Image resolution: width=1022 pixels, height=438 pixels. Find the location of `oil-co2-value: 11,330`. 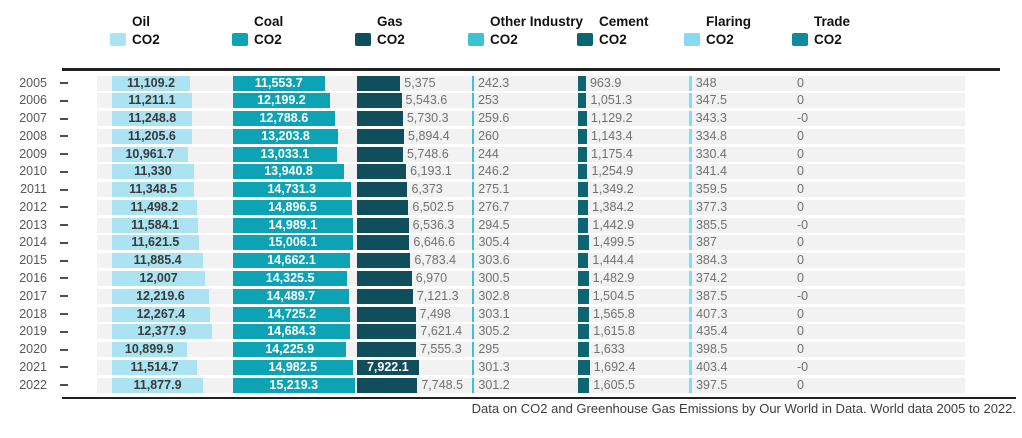

oil-co2-value: 11,330 is located at coordinates (153, 171).